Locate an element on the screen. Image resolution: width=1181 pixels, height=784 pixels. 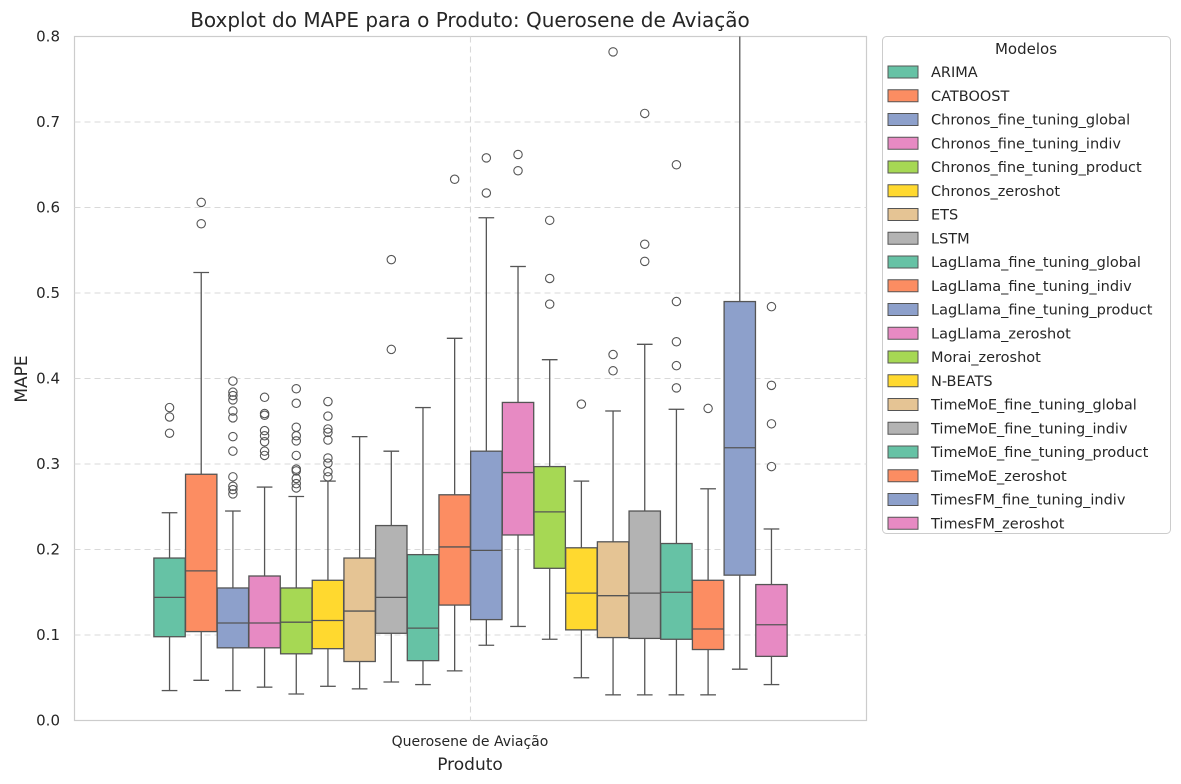
box-TimesFM_fine_tuning_indiv is located at coordinates (740, 353).